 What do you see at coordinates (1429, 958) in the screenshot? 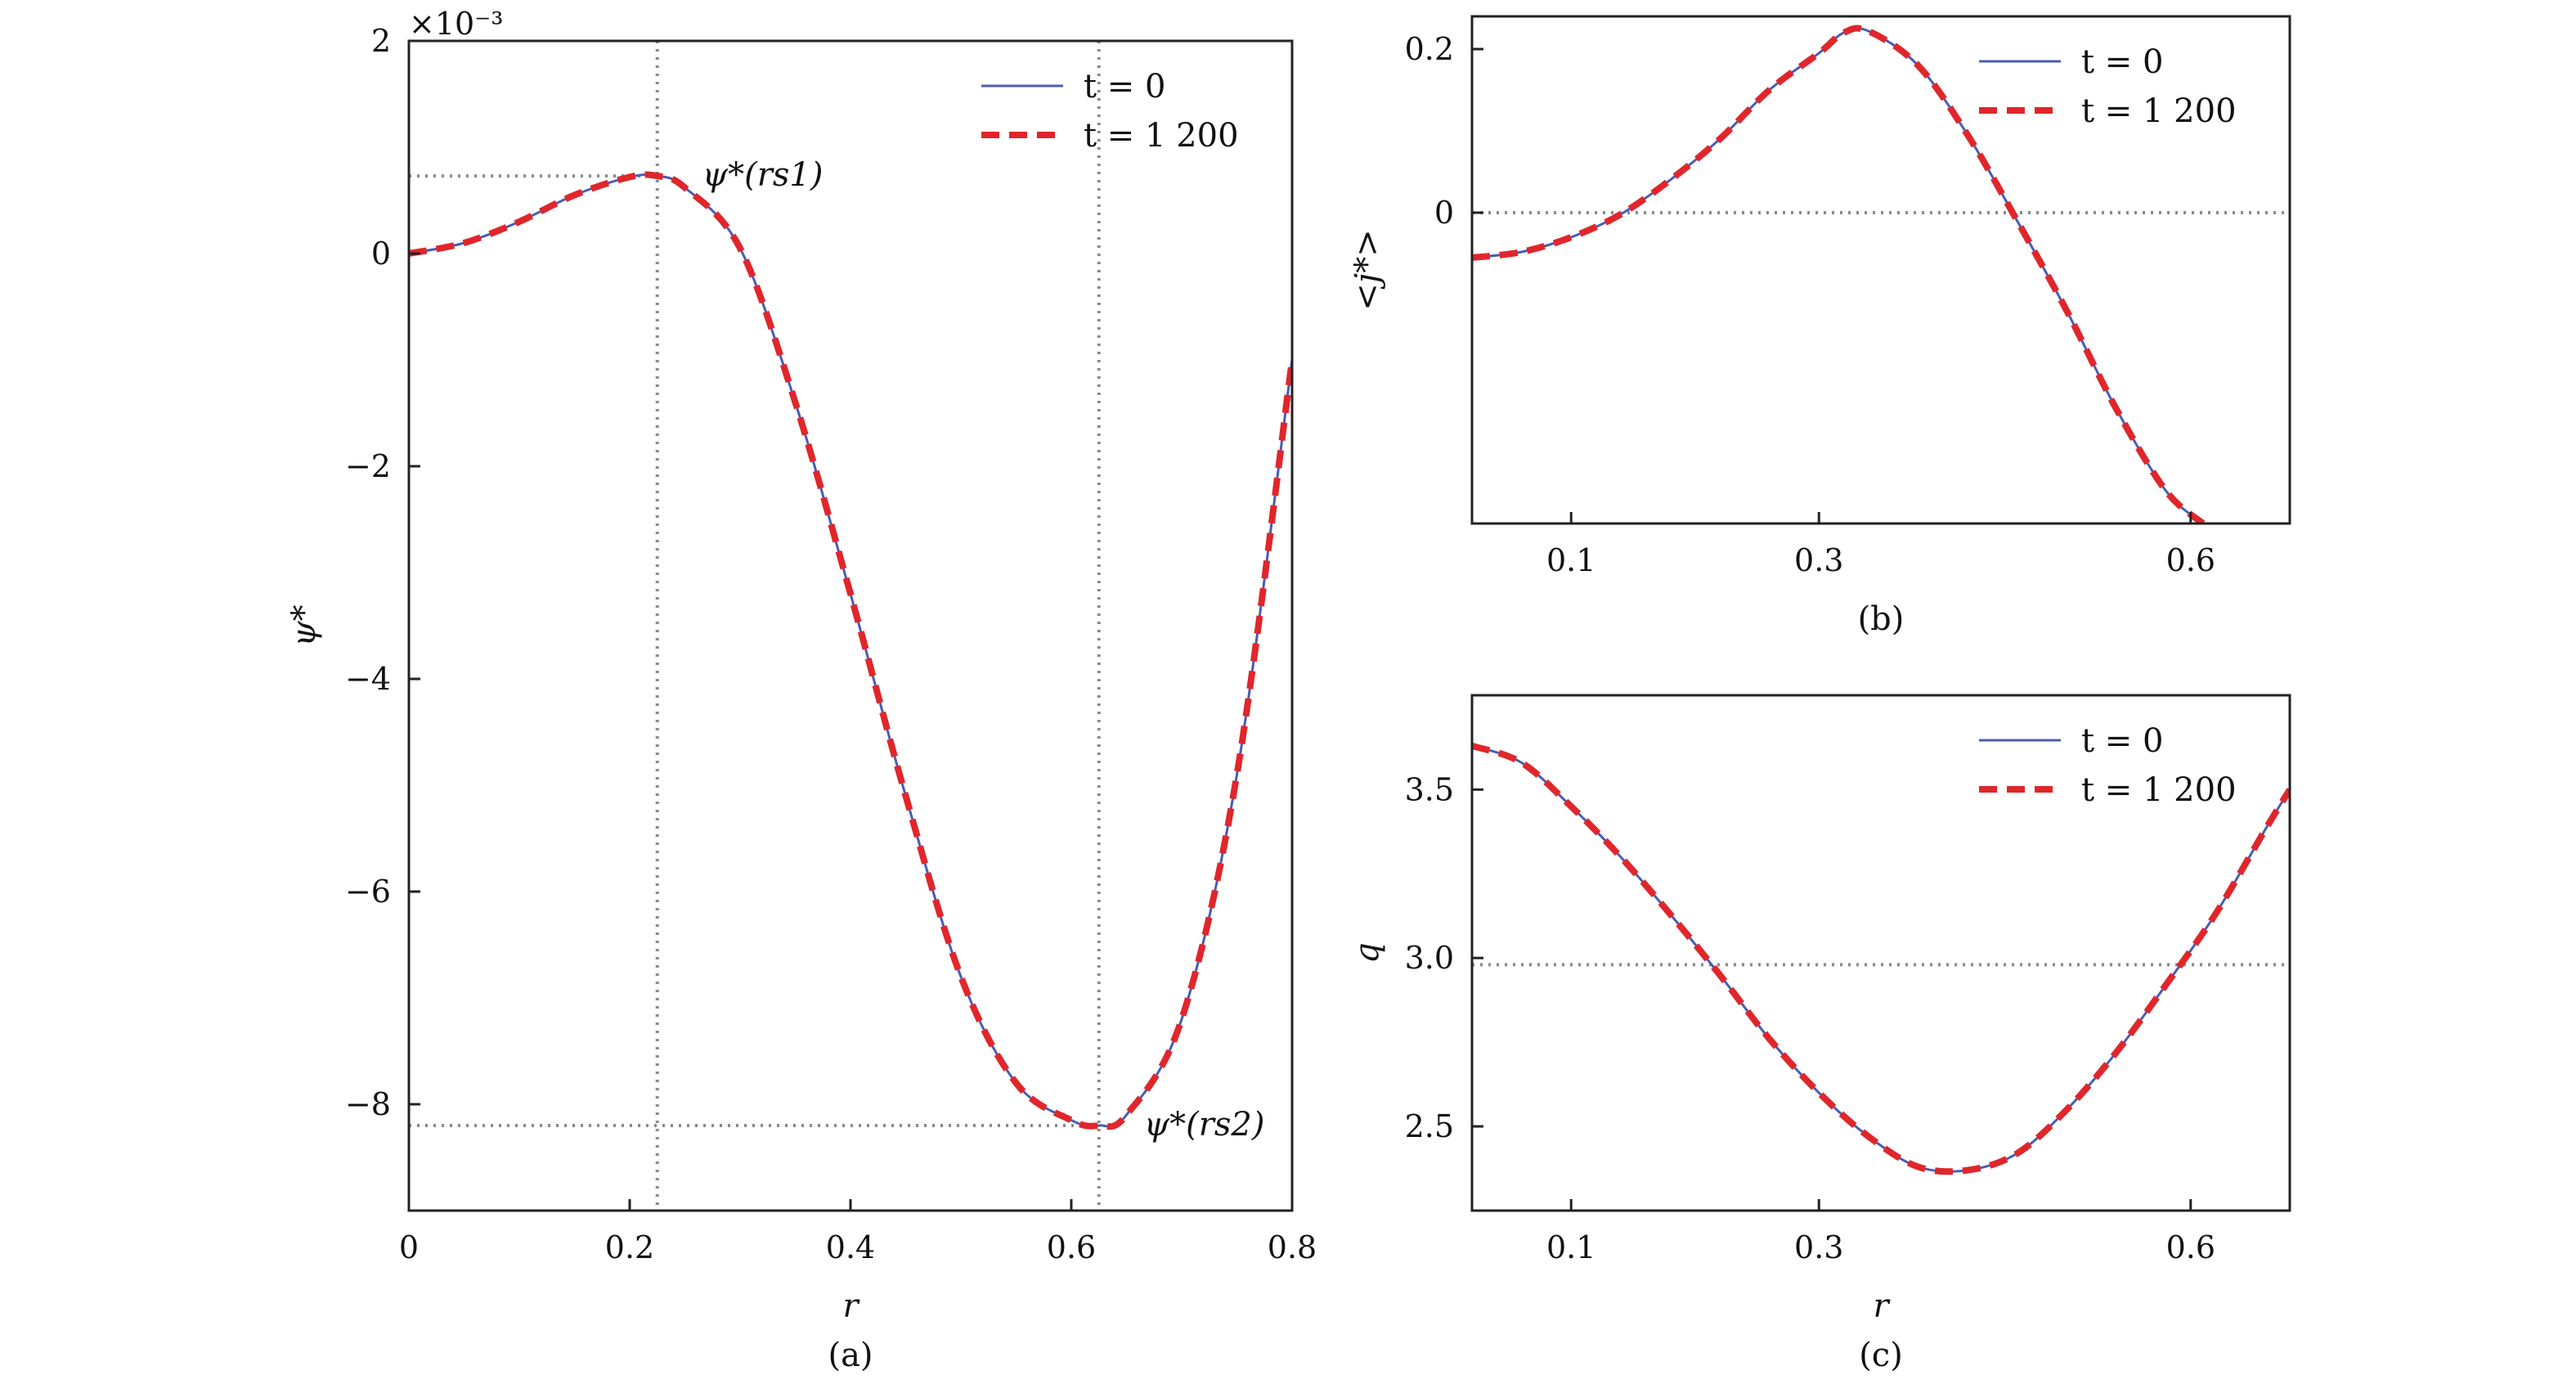
I see `y-tick-label: 3.0` at bounding box center [1429, 958].